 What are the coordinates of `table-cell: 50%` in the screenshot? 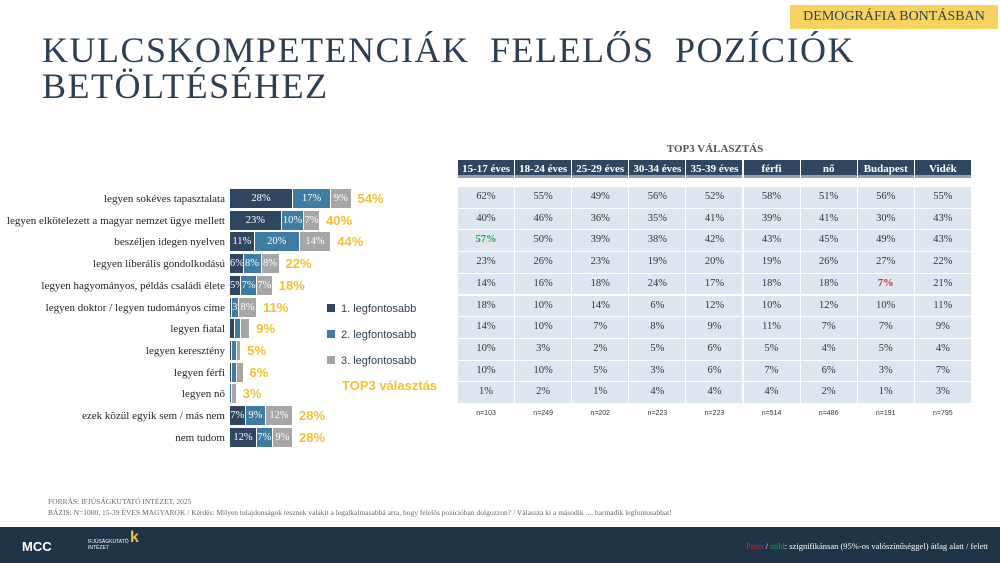 It's located at (543, 241).